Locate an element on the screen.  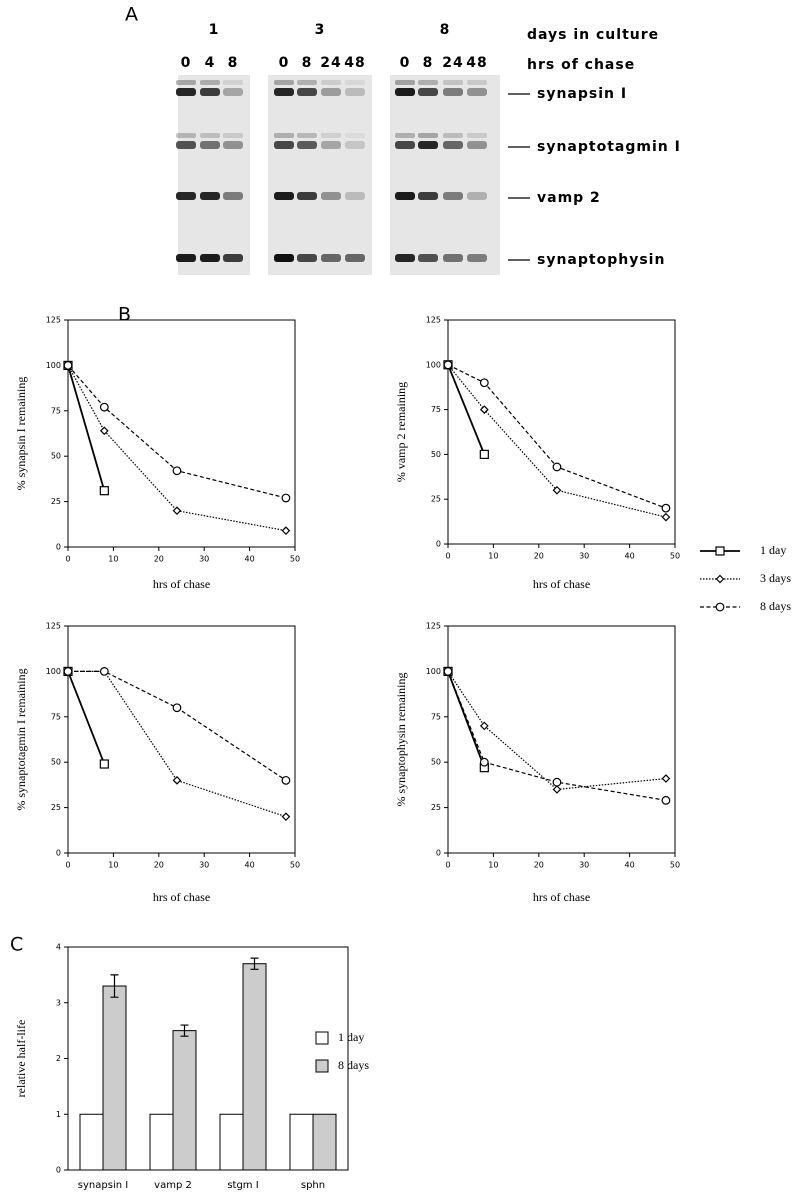
y-tick-label: 75 is located at coordinates (56, 410).